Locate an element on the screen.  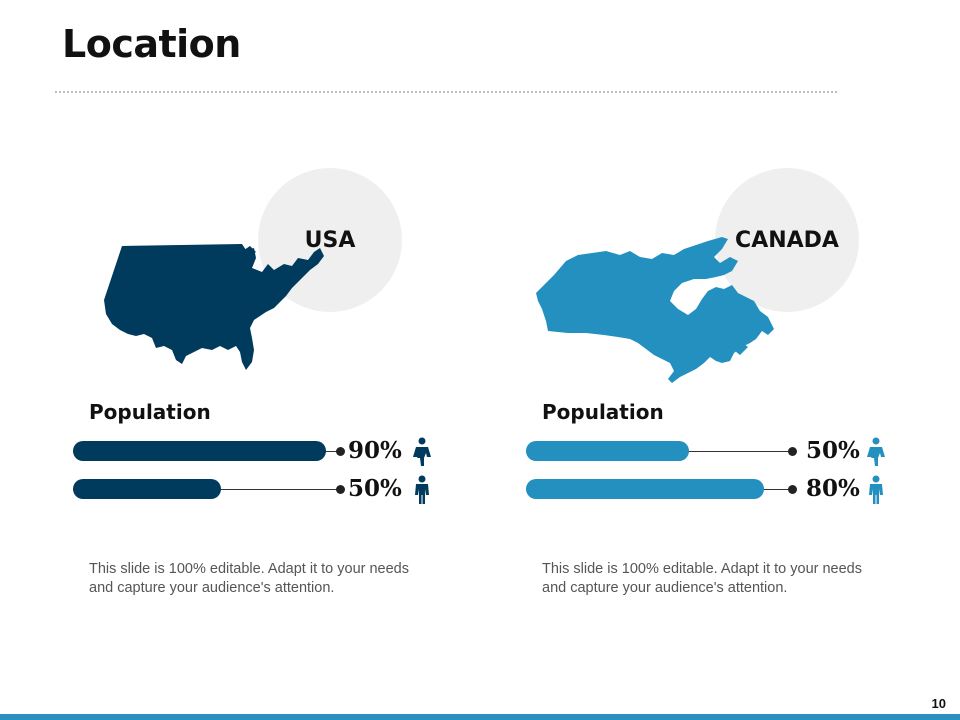
canada-female-bar-dot is located at coordinates (792, 451).